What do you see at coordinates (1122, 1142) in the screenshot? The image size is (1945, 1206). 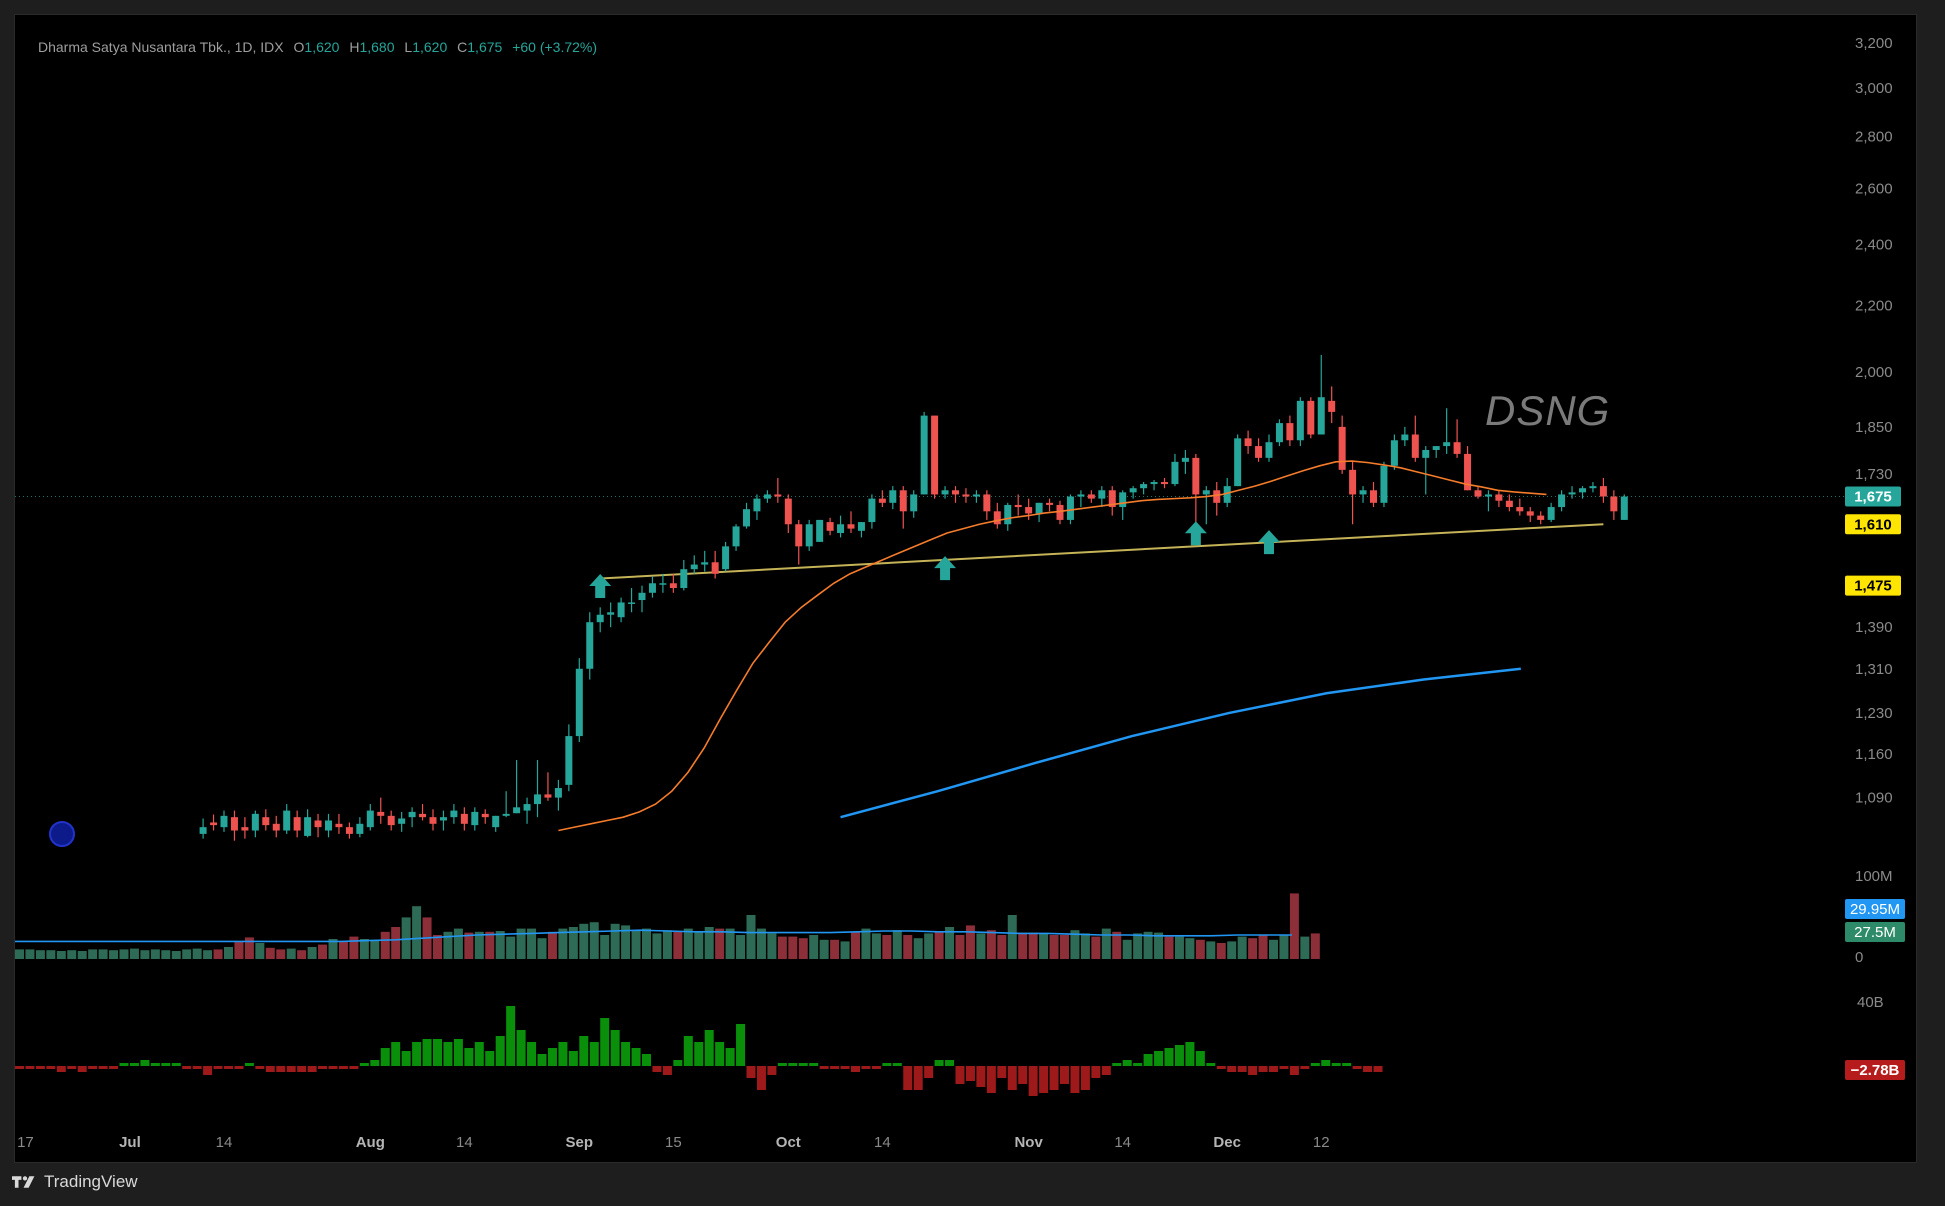 I see `x-tick-label: 14` at bounding box center [1122, 1142].